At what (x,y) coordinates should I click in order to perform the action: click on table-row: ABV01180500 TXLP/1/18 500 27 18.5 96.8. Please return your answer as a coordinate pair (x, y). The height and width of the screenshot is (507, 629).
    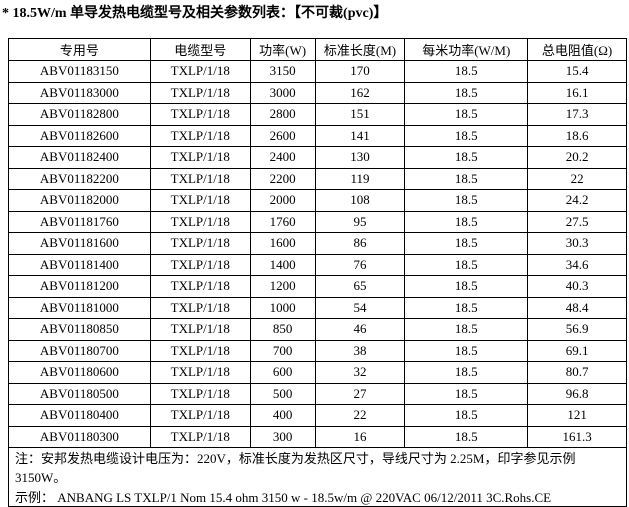
    Looking at the image, I should click on (317, 393).